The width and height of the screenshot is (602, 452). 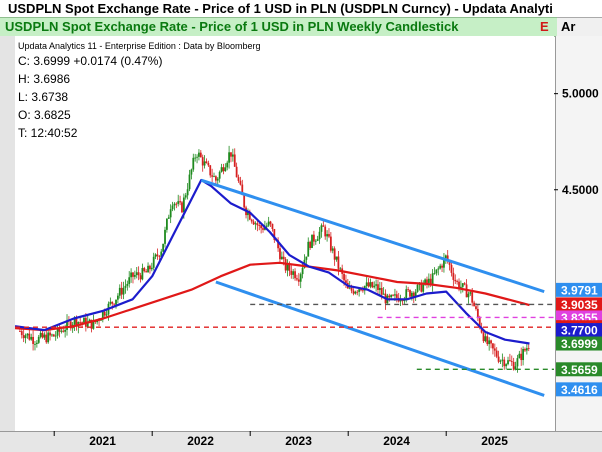 What do you see at coordinates (579, 370) in the screenshot?
I see `price-tag-label-6: 3.5659` at bounding box center [579, 370].